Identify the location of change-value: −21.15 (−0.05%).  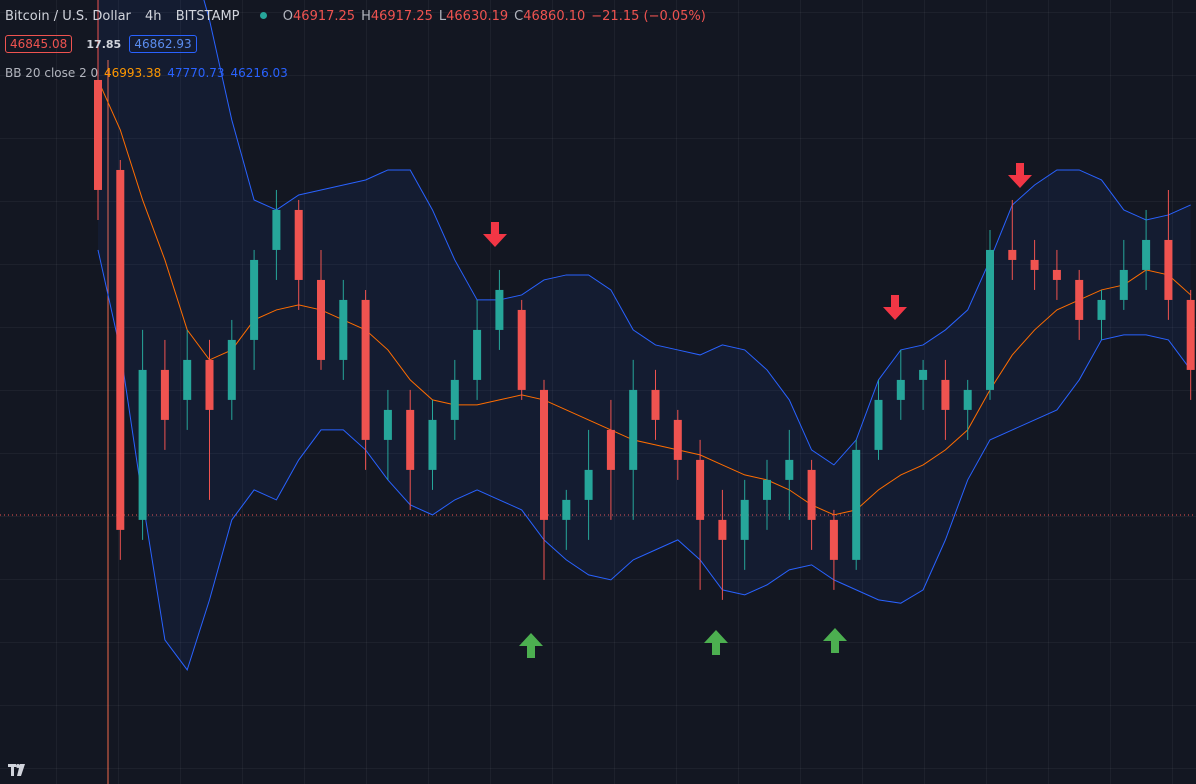
(648, 16).